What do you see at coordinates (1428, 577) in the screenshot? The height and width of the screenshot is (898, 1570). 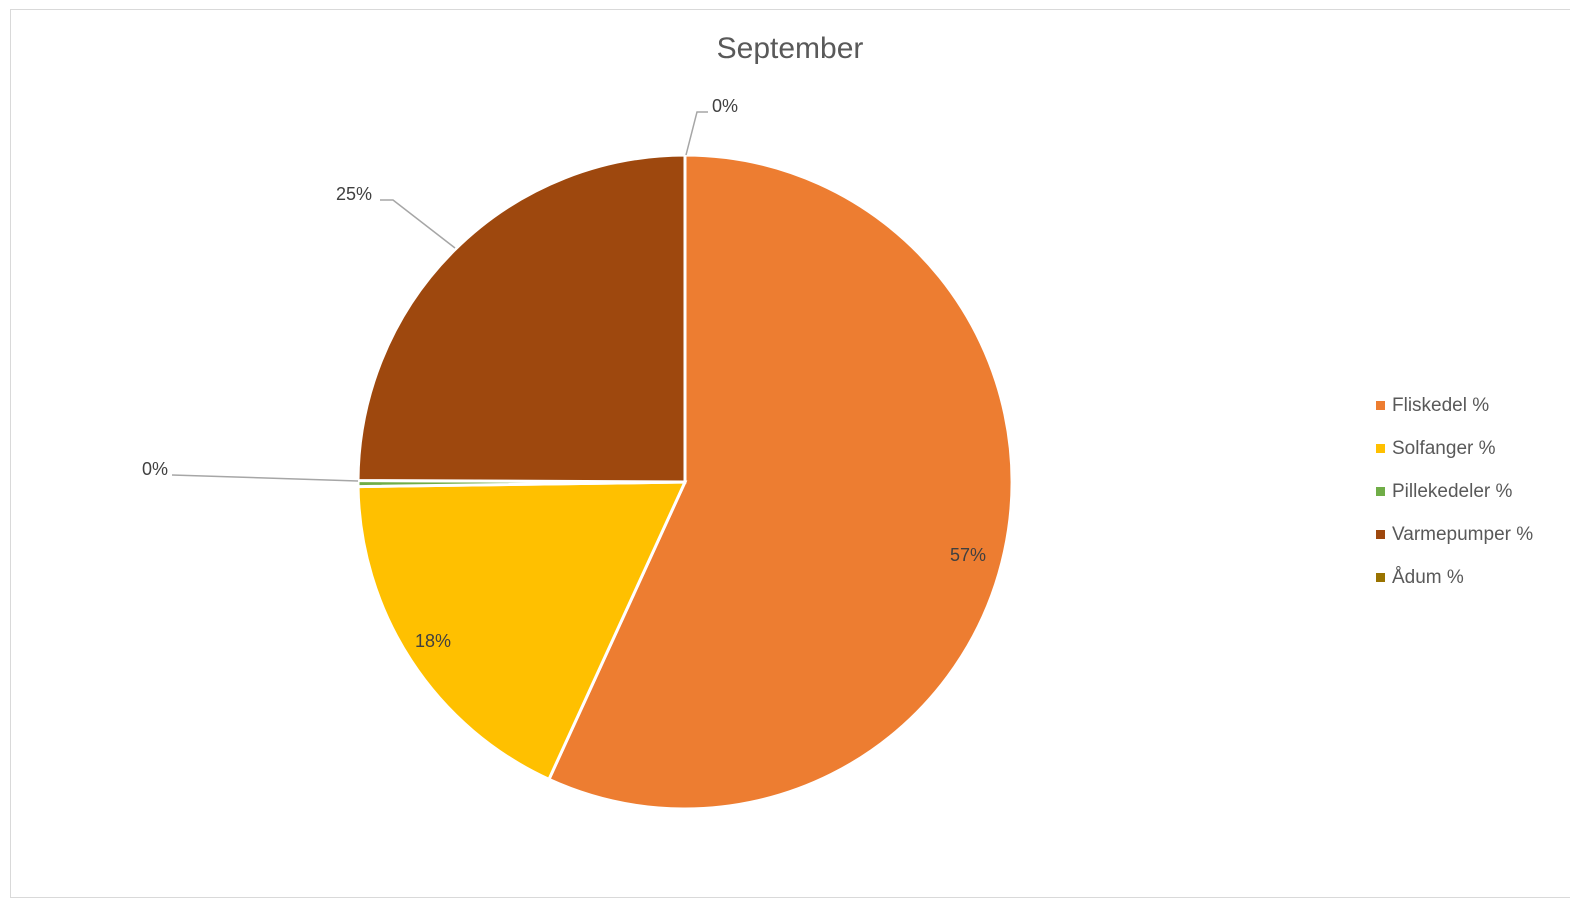 I see `legend-label: Ådum %` at bounding box center [1428, 577].